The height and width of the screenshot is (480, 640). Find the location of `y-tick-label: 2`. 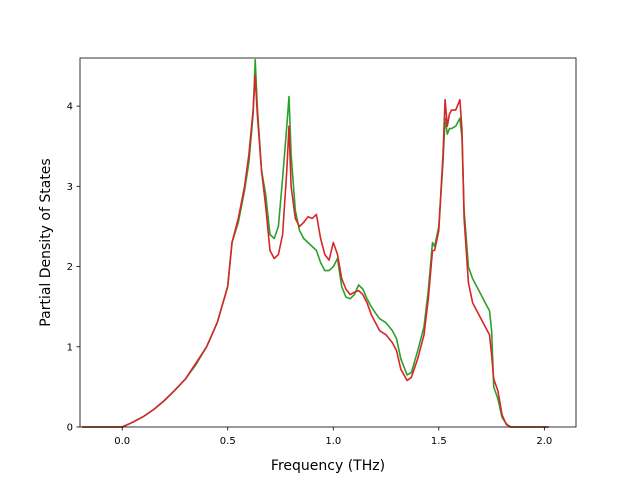

y-tick-label: 2 is located at coordinates (70, 267).